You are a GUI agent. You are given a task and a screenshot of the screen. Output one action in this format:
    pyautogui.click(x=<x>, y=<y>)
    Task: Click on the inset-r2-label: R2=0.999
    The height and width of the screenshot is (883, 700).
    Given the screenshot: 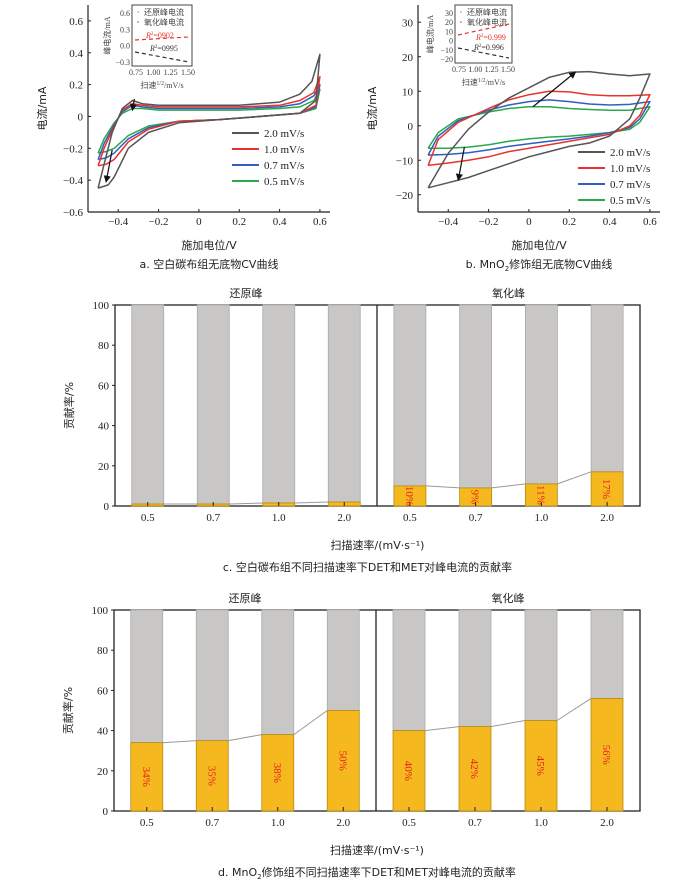 What is the action you would take?
    pyautogui.click(x=490, y=37)
    